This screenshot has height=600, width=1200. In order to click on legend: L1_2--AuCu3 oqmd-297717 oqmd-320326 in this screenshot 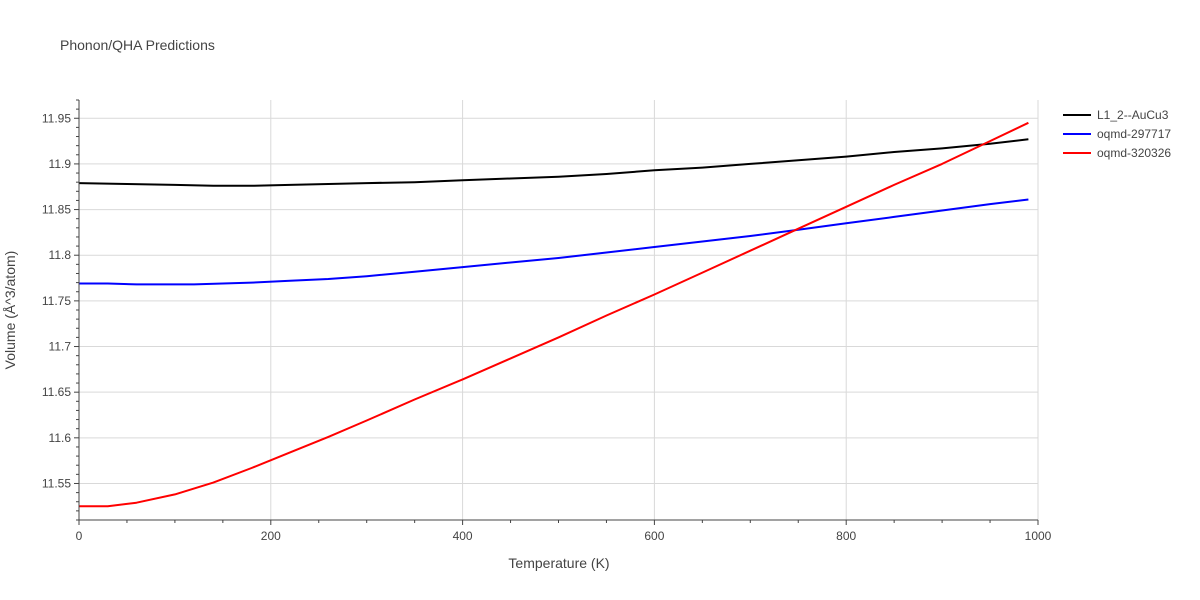, I will do `click(1117, 134)`.